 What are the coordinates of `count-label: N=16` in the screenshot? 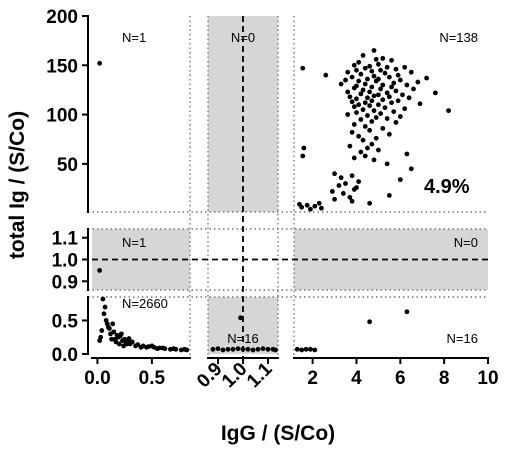 It's located at (242, 338).